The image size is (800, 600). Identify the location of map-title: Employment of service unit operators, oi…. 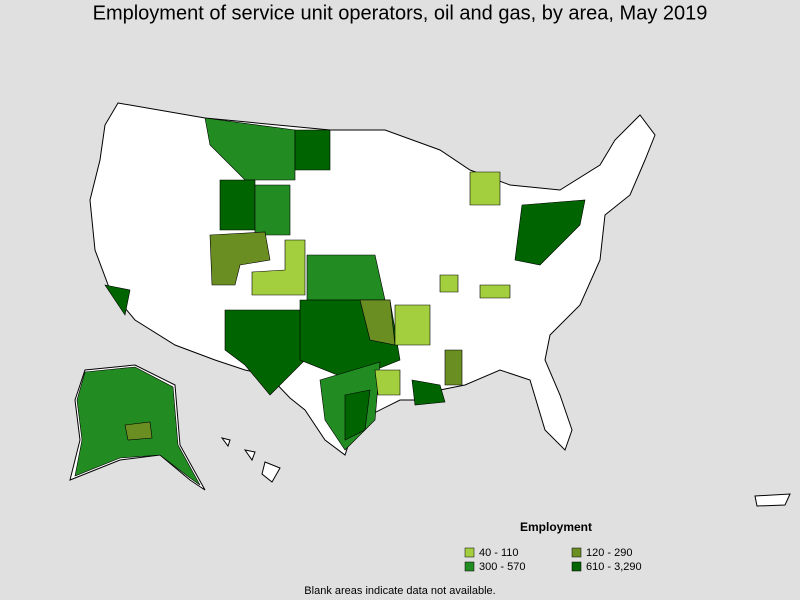
(400, 13).